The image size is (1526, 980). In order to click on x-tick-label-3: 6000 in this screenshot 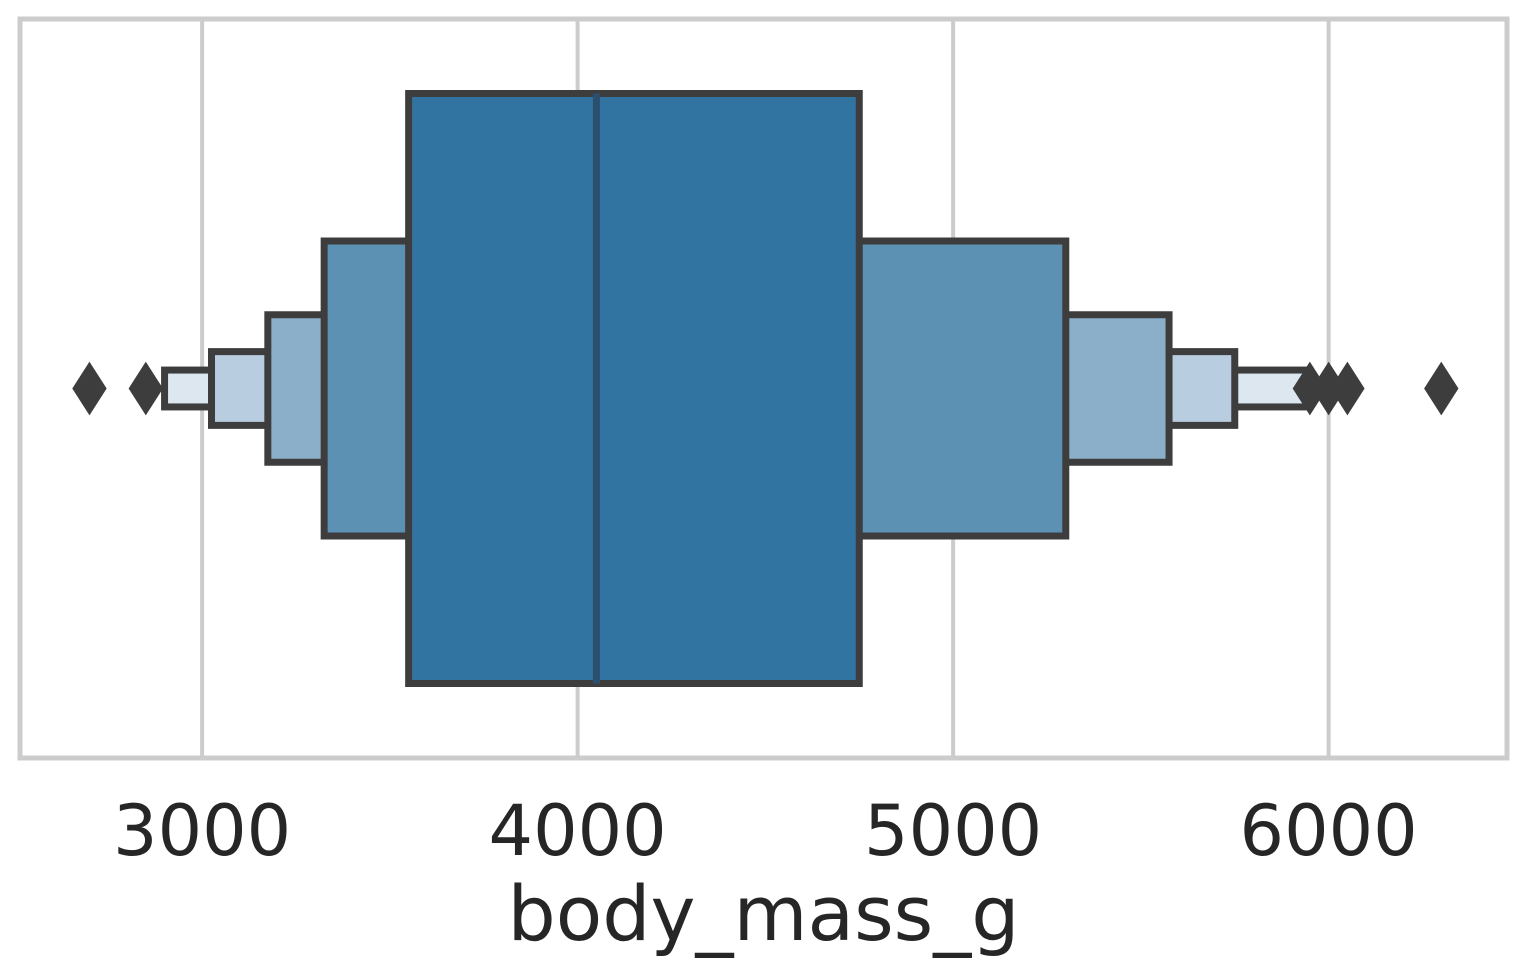, I will do `click(1329, 831)`.